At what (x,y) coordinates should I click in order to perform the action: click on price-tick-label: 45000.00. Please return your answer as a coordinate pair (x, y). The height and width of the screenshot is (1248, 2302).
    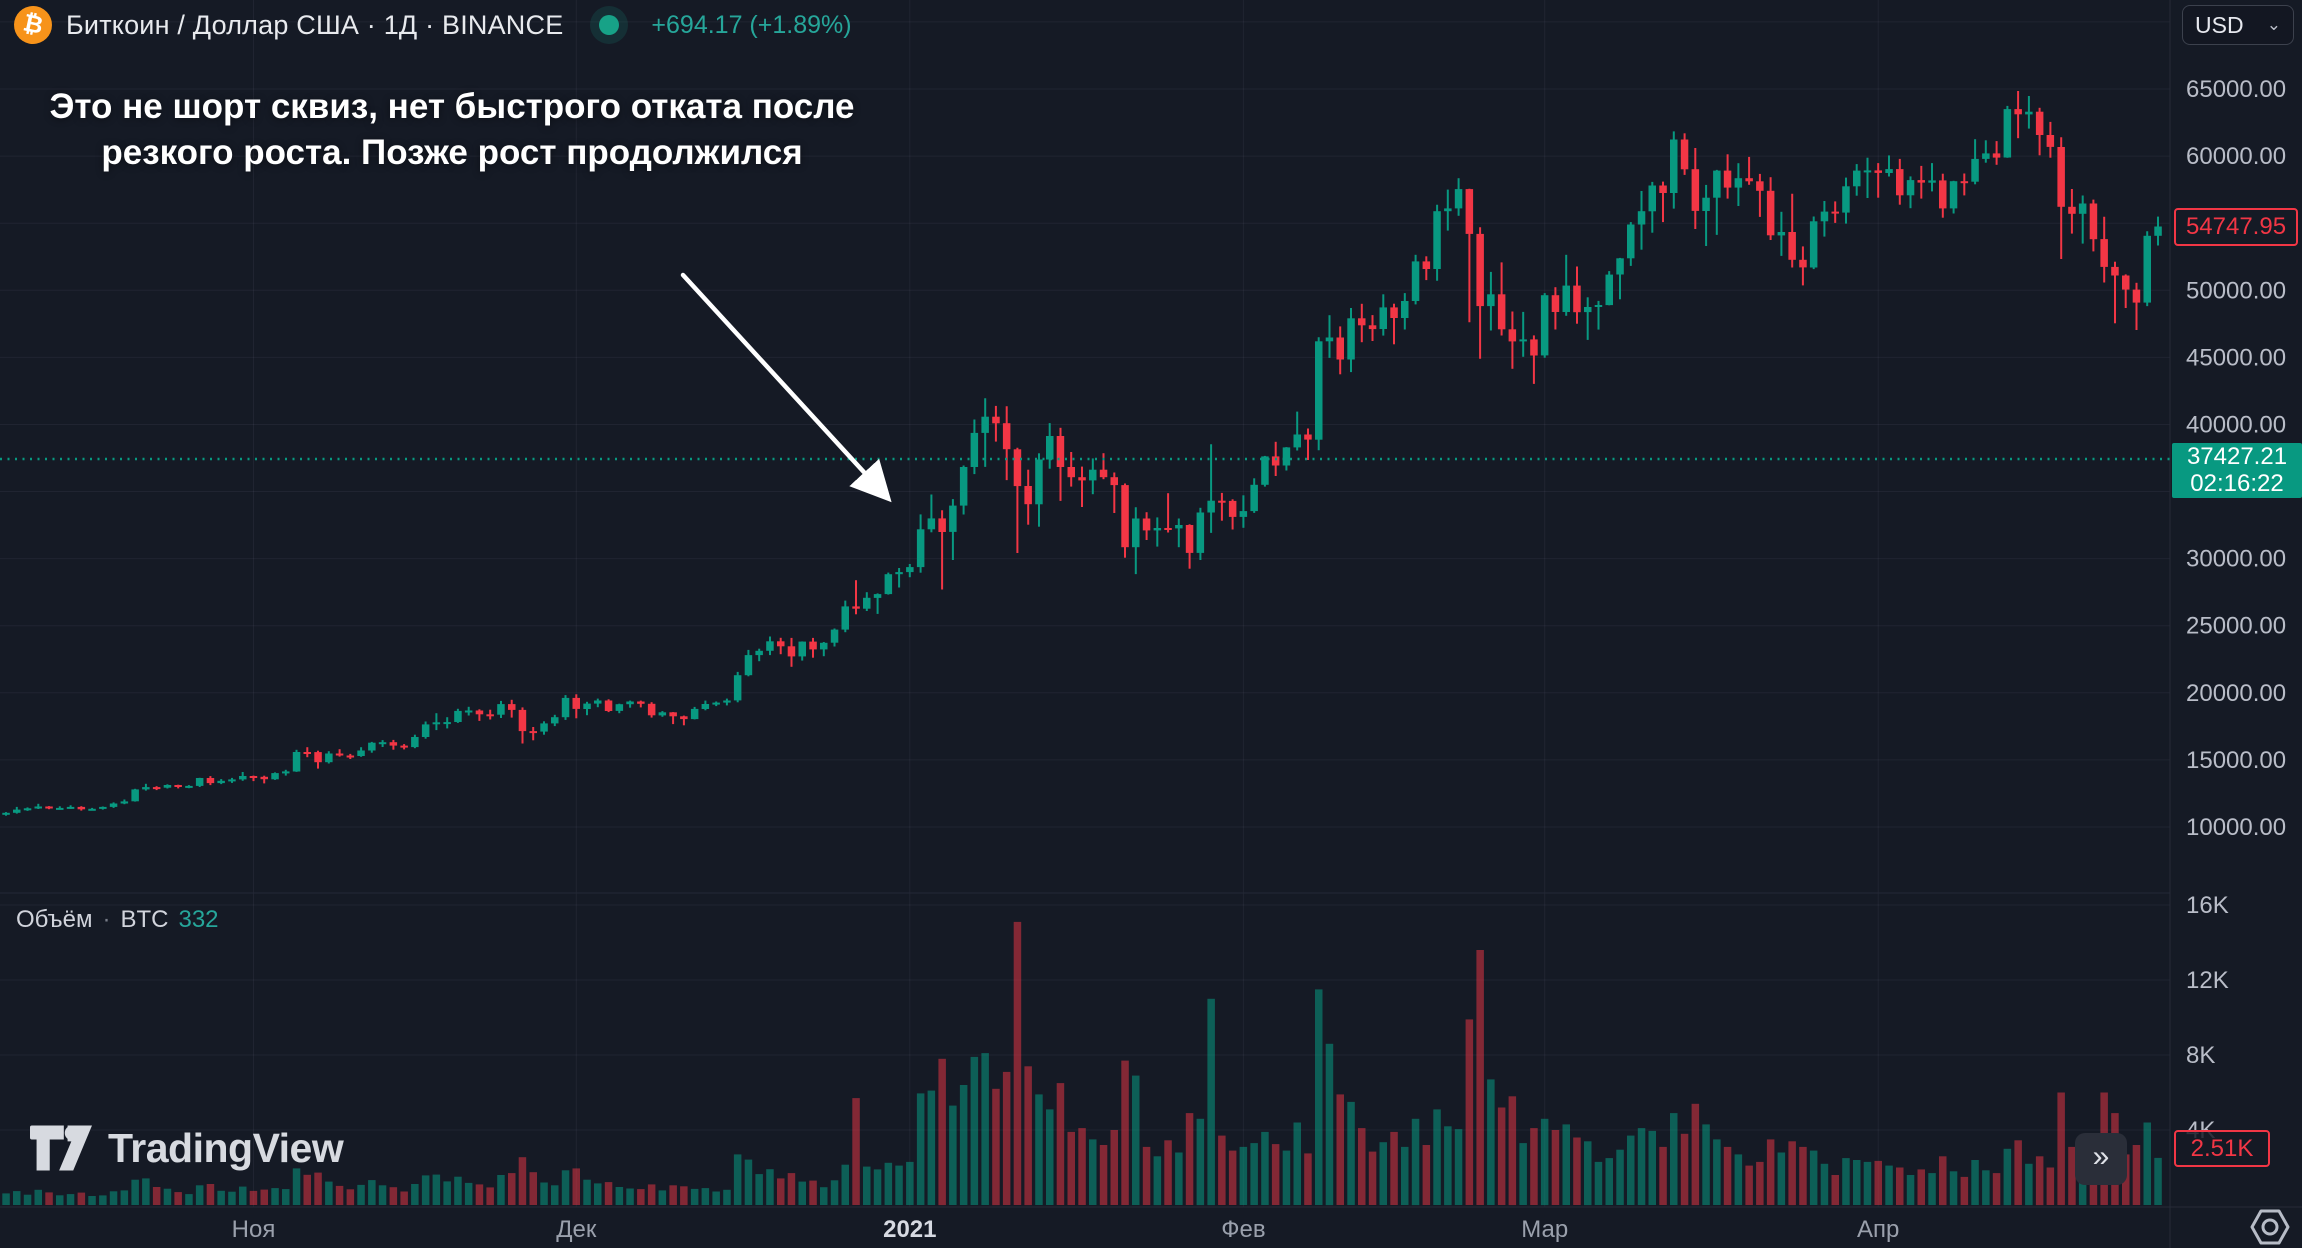
    Looking at the image, I should click on (2236, 357).